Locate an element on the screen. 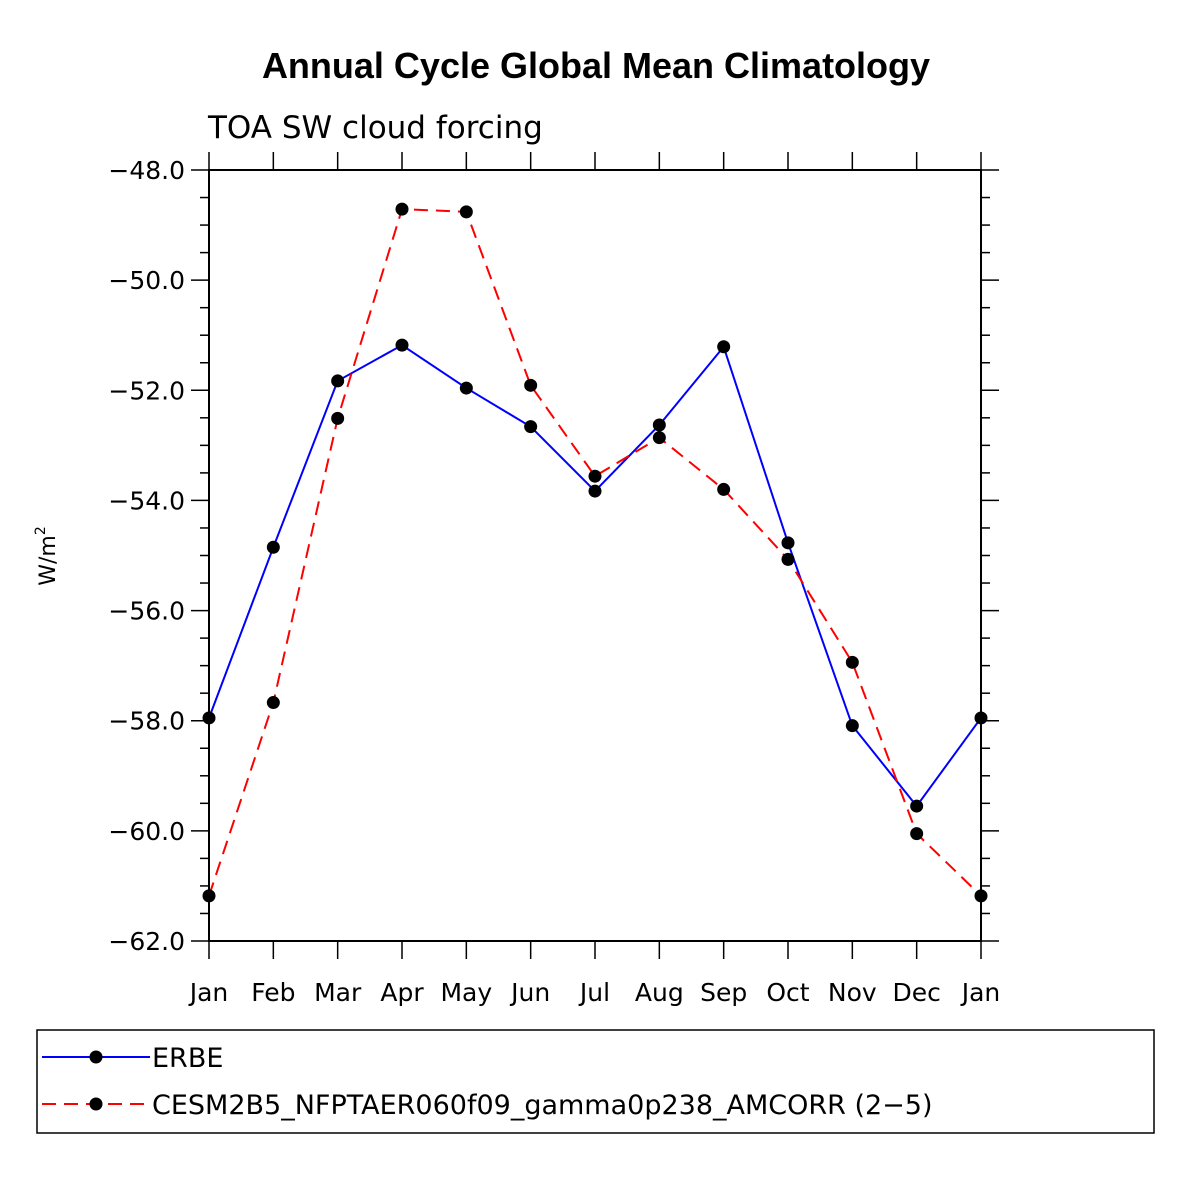  x-tick-label: May is located at coordinates (466, 992).